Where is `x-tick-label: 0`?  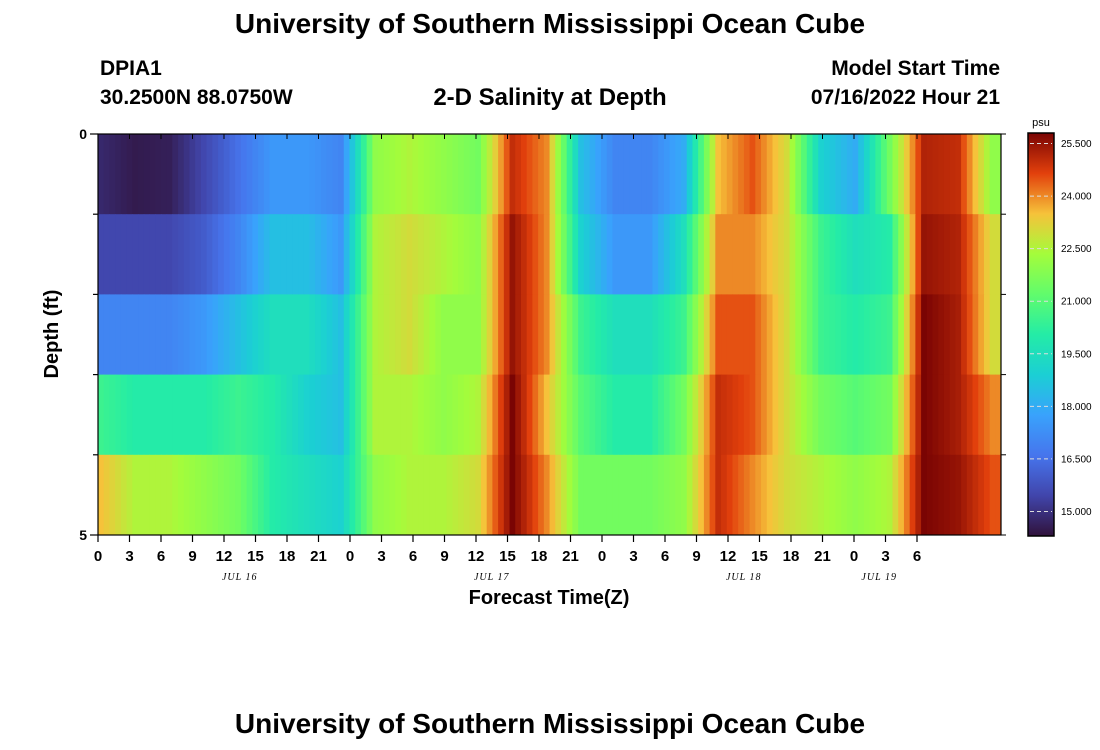 x-tick-label: 0 is located at coordinates (350, 556).